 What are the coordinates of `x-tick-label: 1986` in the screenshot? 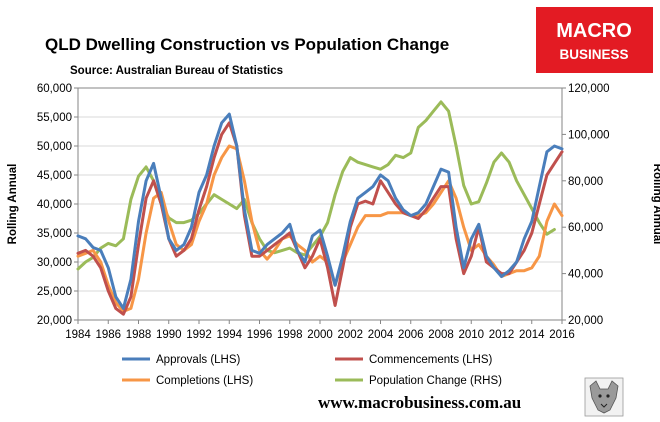 It's located at (108, 335).